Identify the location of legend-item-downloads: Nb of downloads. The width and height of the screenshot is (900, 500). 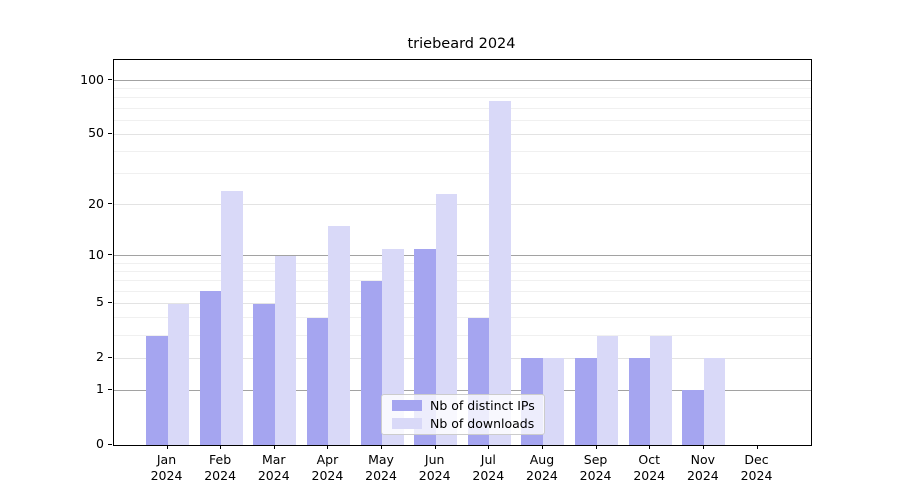
(463, 423).